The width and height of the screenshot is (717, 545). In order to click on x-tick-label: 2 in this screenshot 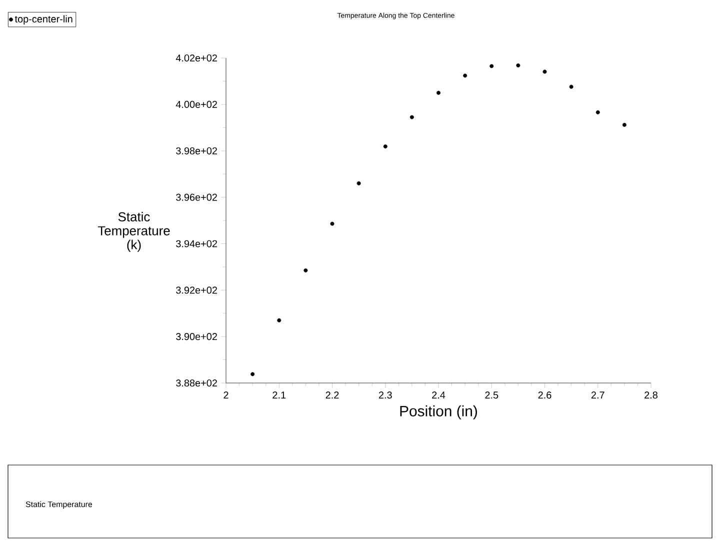, I will do `click(226, 395)`.